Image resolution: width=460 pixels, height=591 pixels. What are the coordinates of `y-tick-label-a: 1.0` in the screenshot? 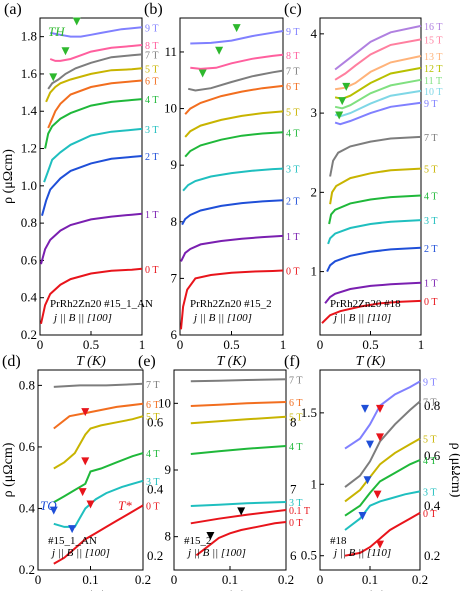 It's located at (29, 185).